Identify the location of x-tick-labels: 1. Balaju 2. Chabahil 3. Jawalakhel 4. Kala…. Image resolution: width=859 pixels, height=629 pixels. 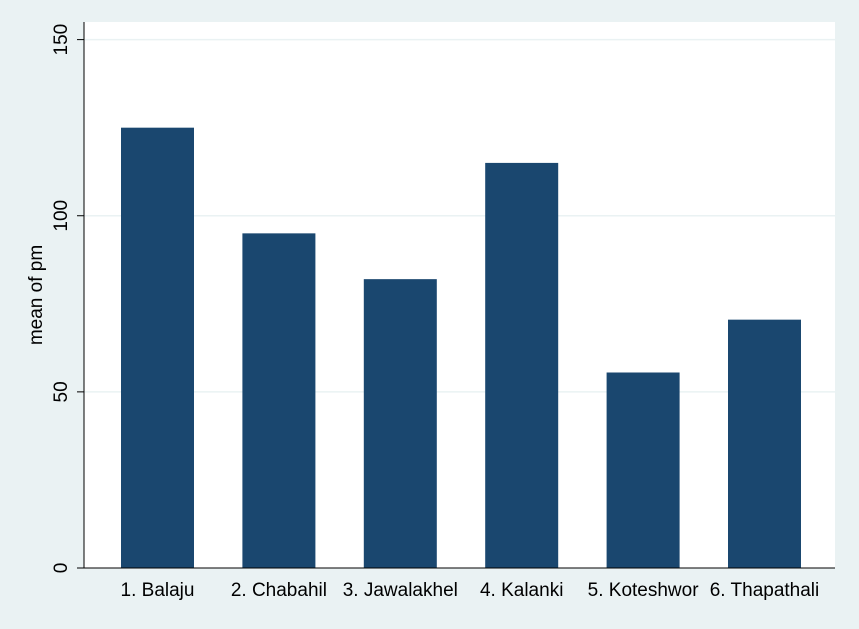
(470, 590).